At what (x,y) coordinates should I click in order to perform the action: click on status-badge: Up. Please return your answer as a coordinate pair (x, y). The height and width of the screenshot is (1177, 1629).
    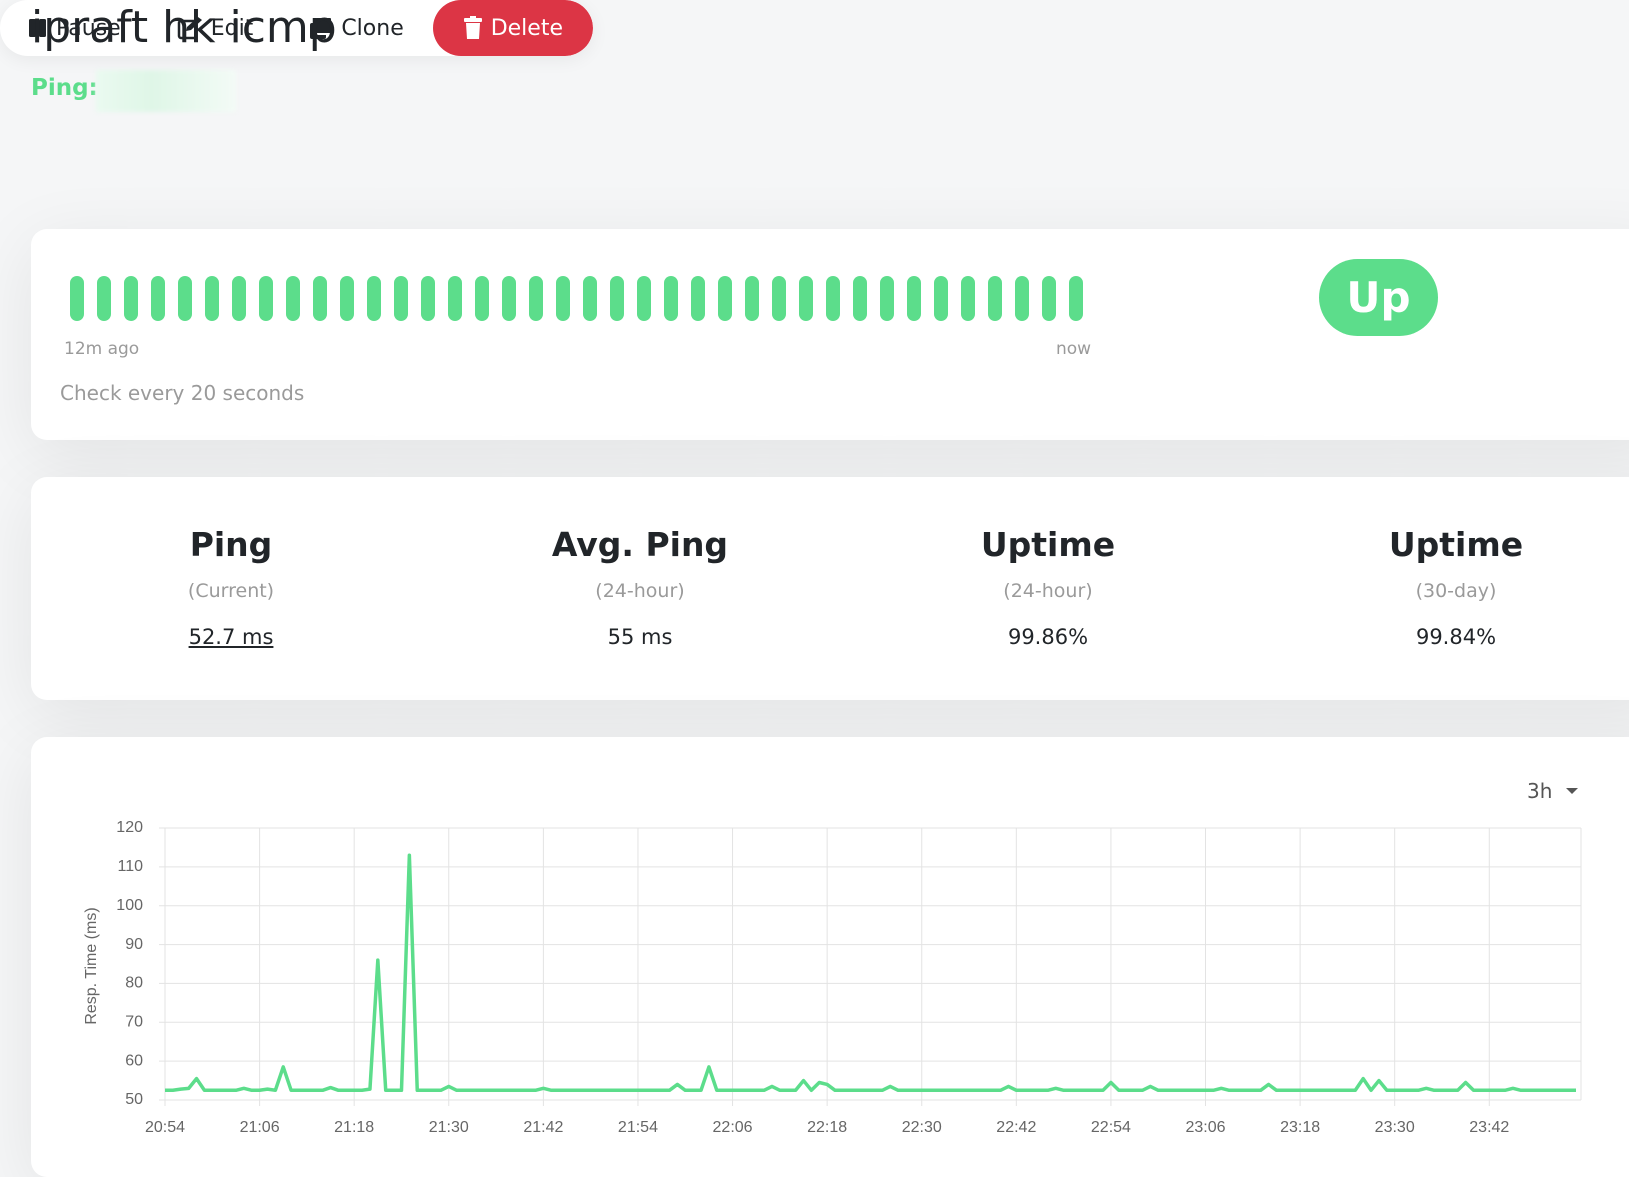
    Looking at the image, I should click on (1378, 297).